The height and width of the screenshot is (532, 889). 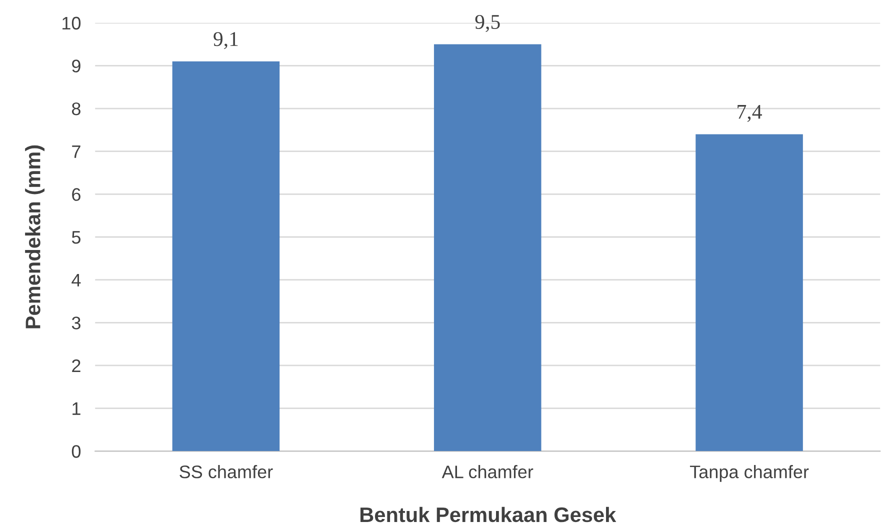 I want to click on y-tick-label: 9, so click(x=76, y=66).